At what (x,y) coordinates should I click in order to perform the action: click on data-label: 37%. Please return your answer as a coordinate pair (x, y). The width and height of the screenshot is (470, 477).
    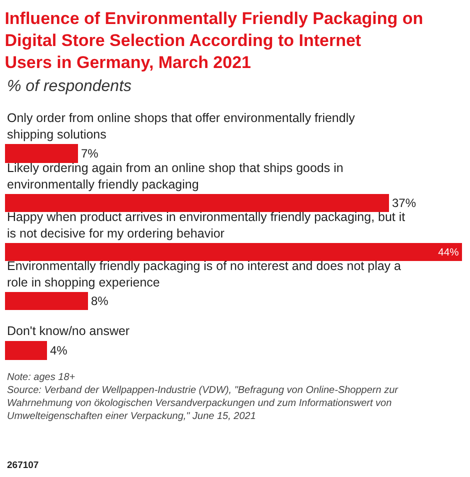
    Looking at the image, I should click on (404, 203).